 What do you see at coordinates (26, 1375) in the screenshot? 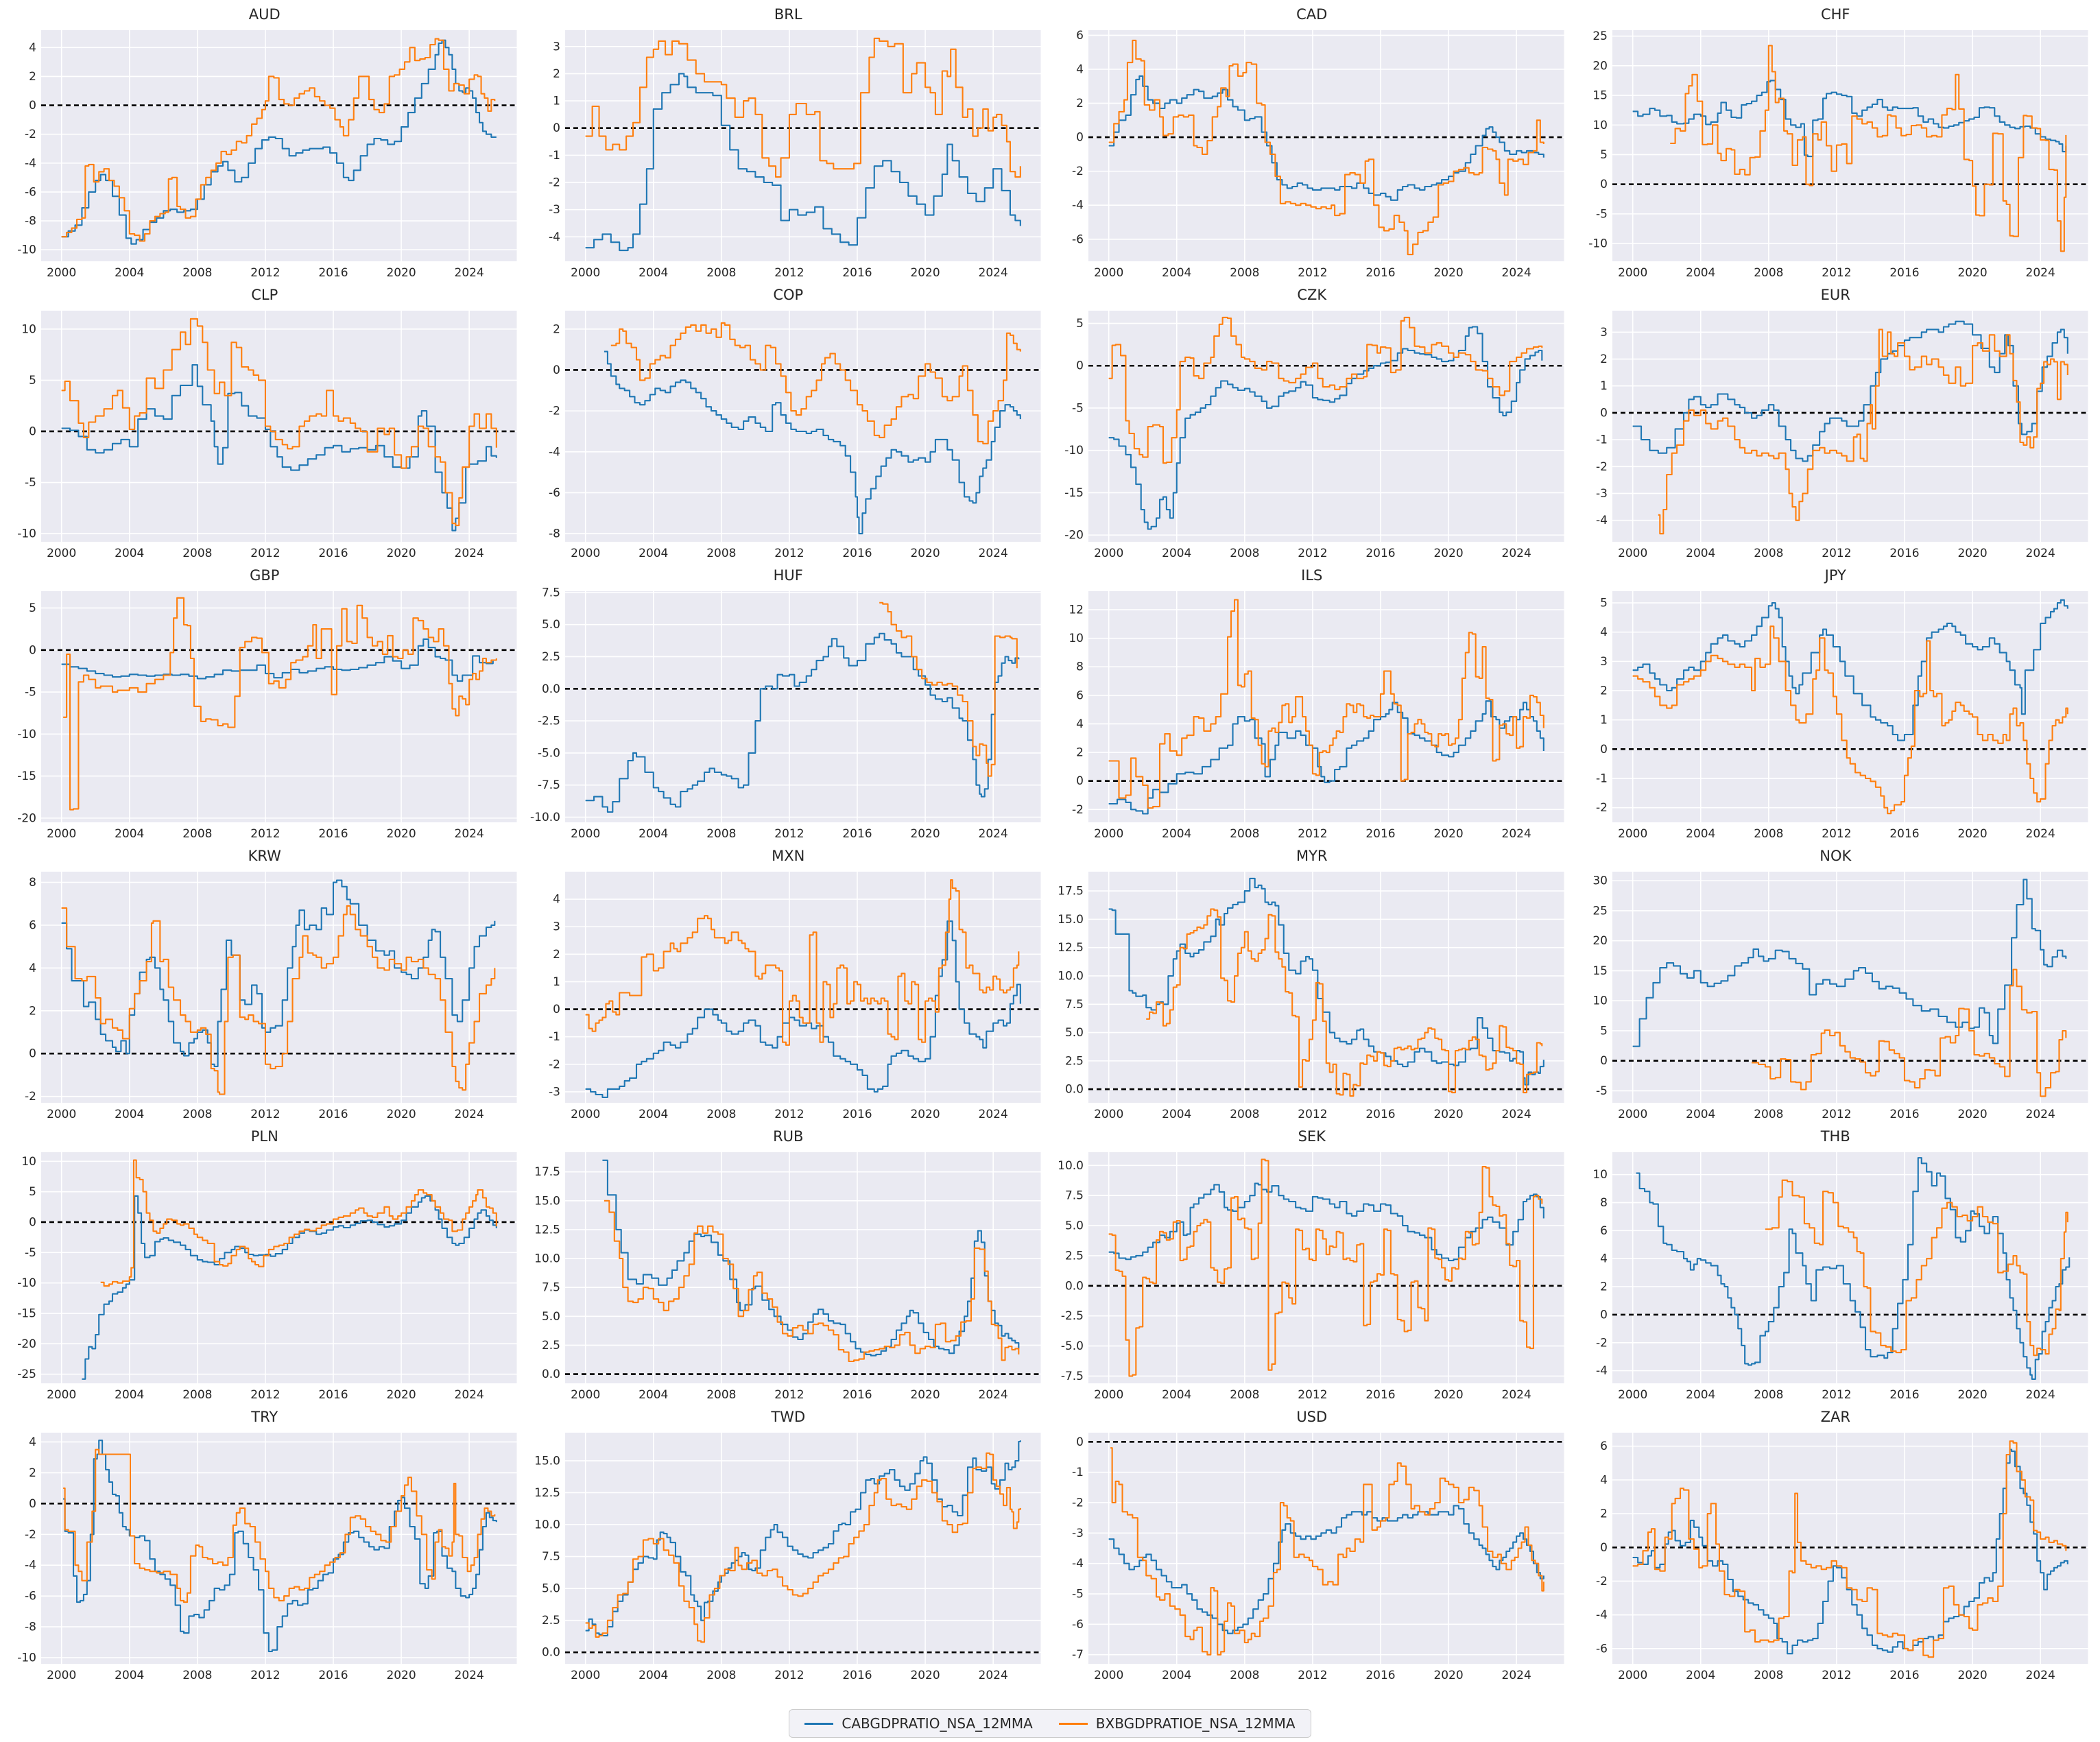
I see `svg-text: -25` at bounding box center [26, 1375].